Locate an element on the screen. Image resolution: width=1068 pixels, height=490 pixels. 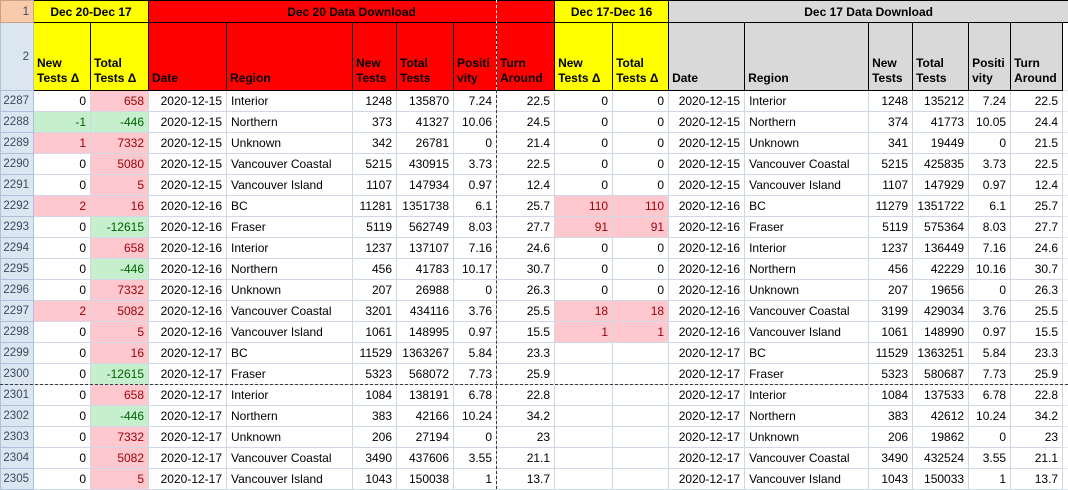
cell-new-tests-delta: -1 is located at coordinates (62, 122).